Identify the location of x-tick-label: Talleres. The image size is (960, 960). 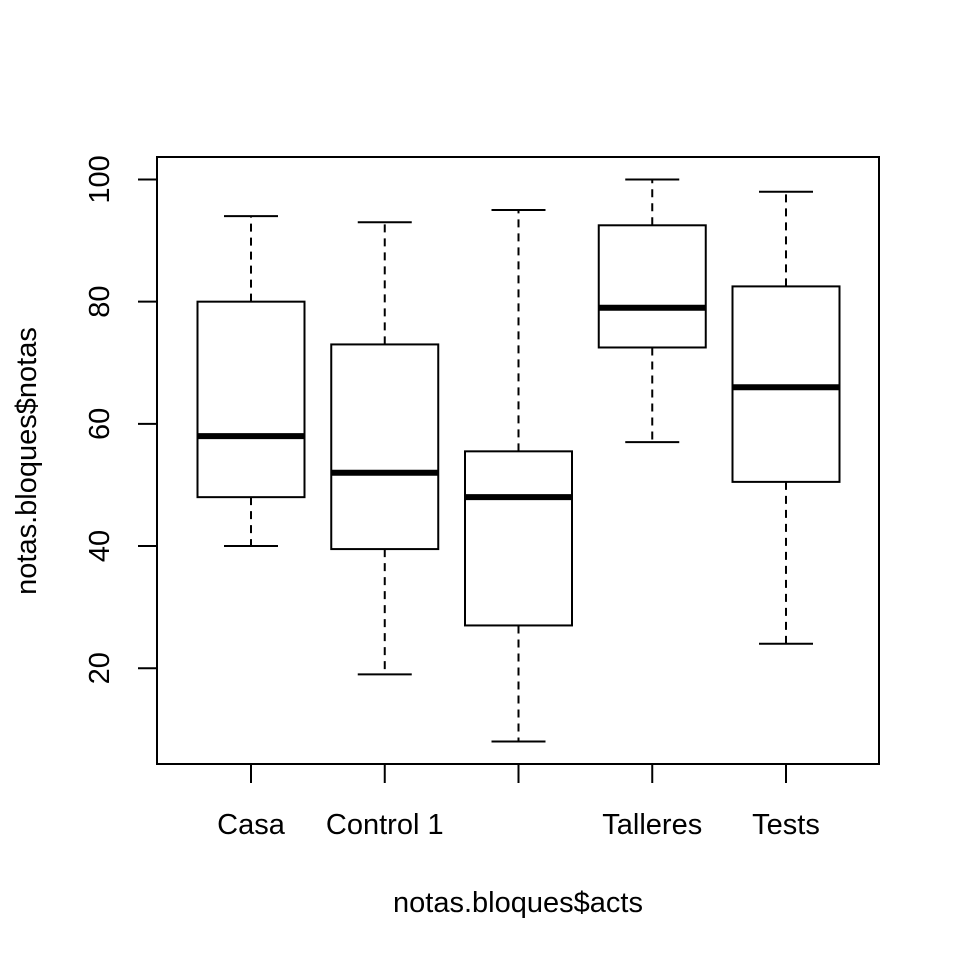
(652, 825).